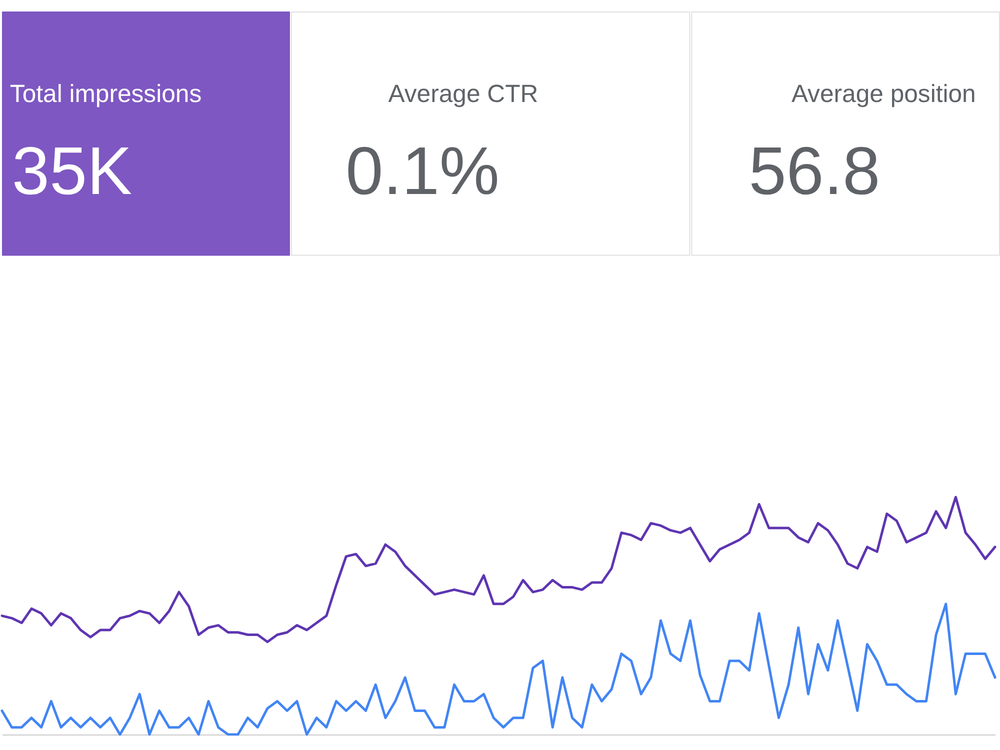  I want to click on text: 35K, so click(72, 172).